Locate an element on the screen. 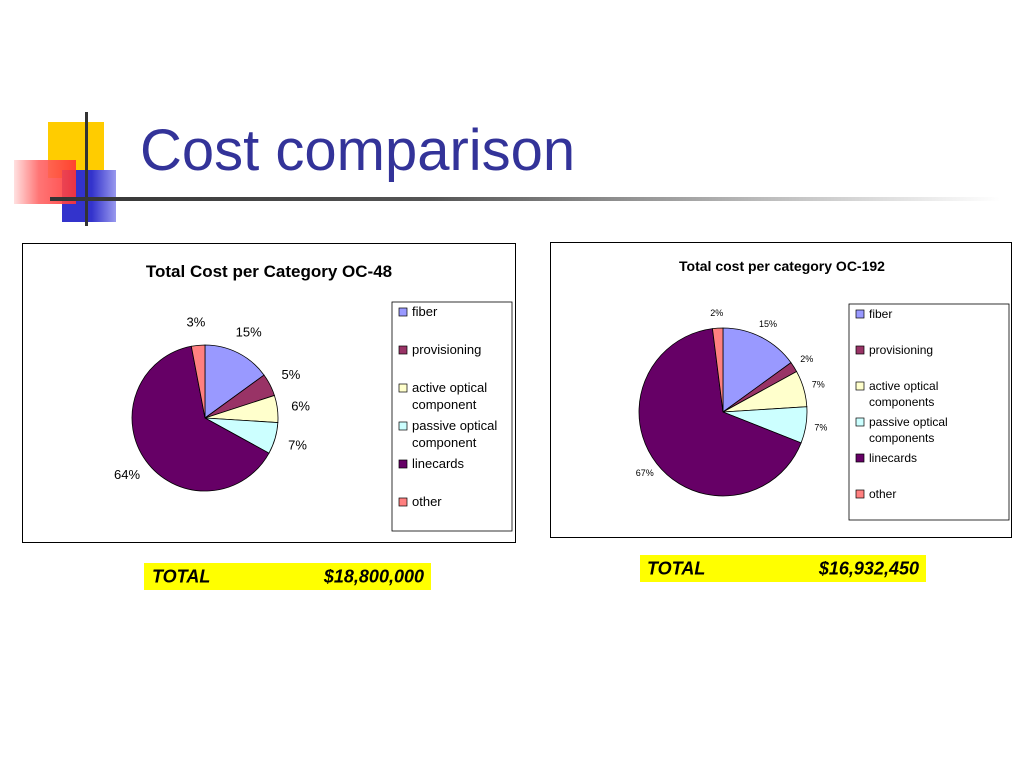 Image resolution: width=1024 pixels, height=768 pixels. total-oc48-label: TOTAL is located at coordinates (181, 576).